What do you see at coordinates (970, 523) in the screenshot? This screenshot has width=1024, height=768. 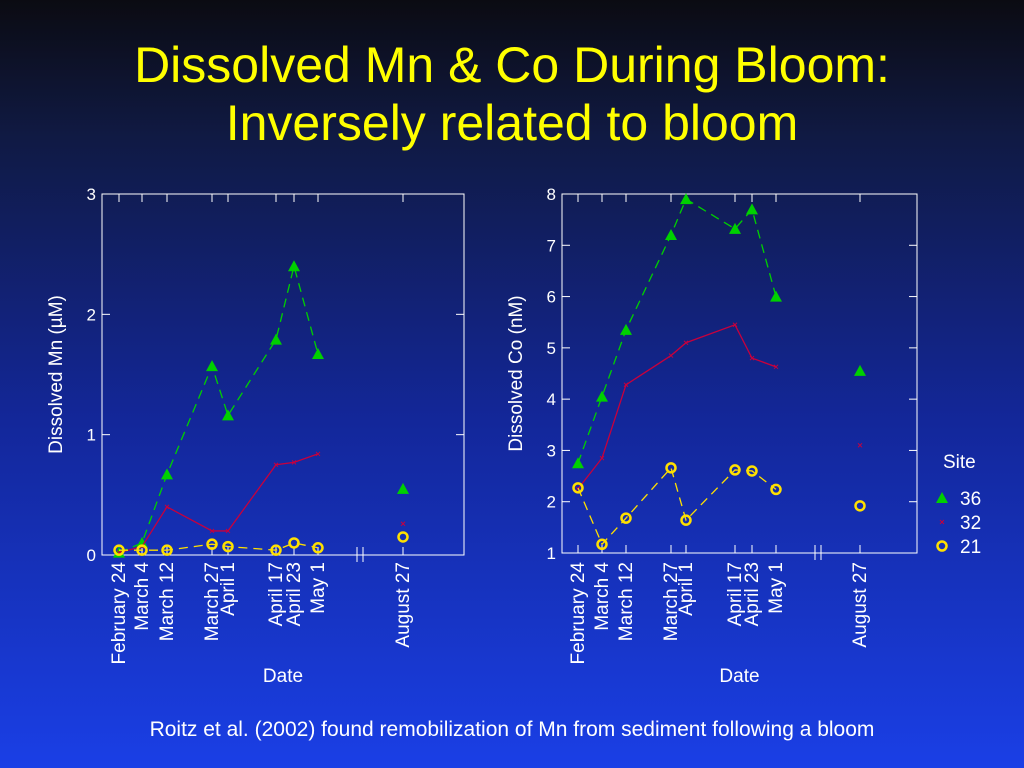 I see `legend-label-site-32: 32` at bounding box center [970, 523].